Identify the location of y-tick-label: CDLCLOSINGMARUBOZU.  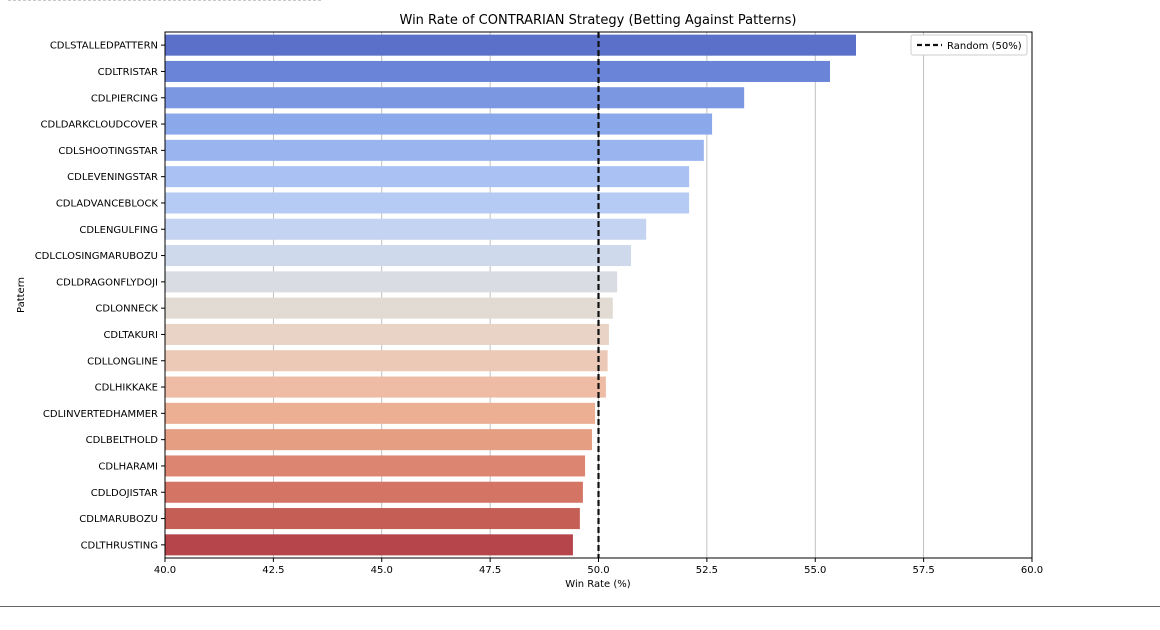
(96, 256).